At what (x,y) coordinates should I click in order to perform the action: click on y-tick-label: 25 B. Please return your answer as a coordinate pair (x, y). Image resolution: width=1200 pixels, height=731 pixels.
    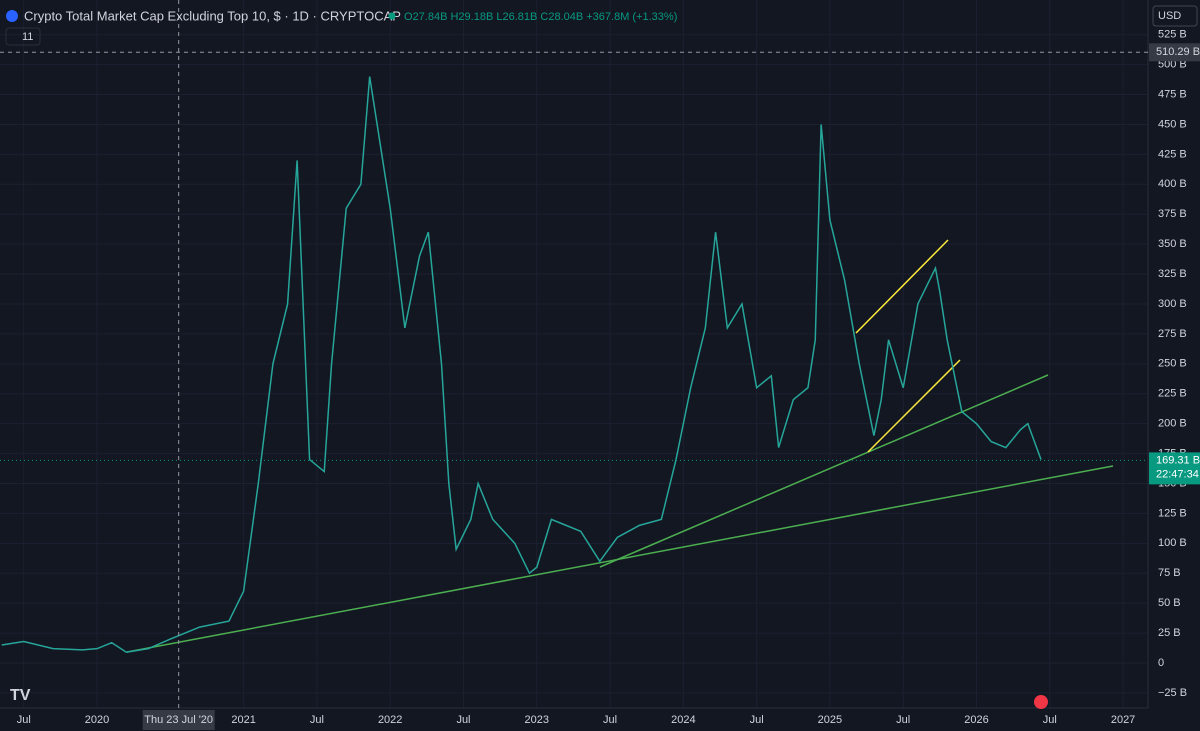
    Looking at the image, I should click on (1169, 633).